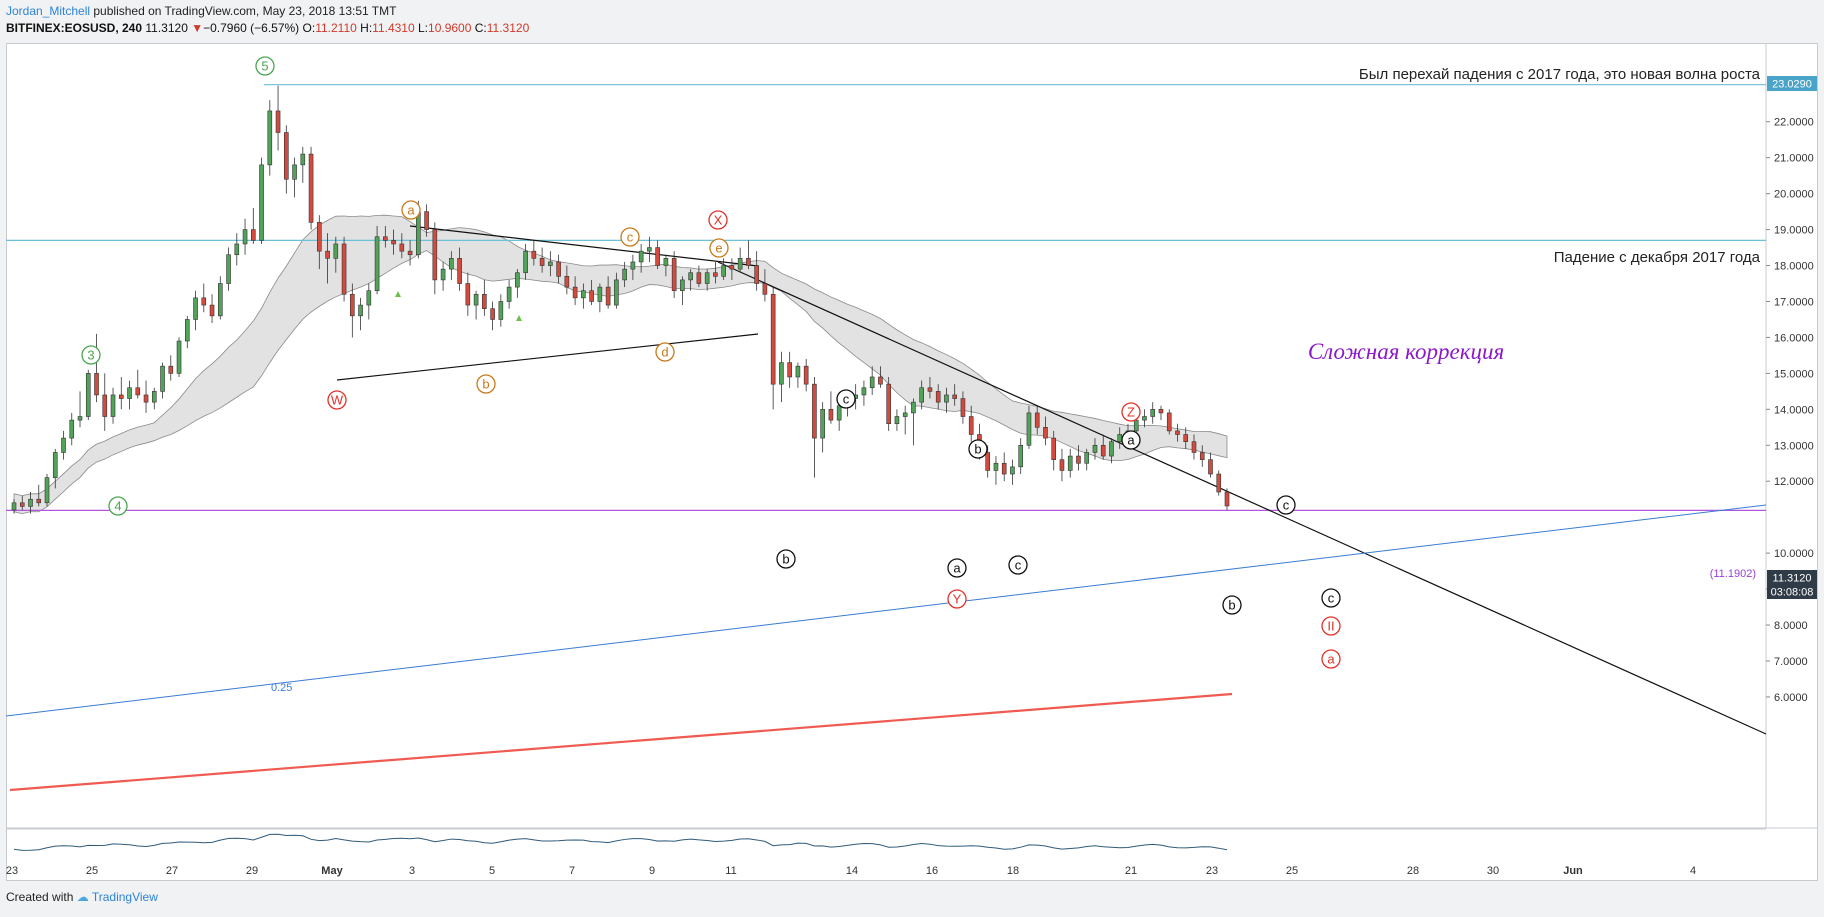 The height and width of the screenshot is (917, 1824). I want to click on oscillator-pane, so click(620, 842).